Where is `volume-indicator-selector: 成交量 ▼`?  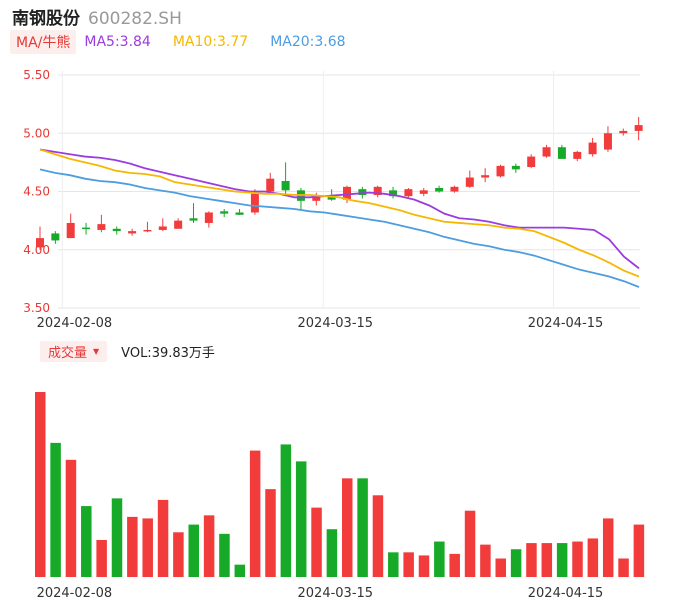
volume-indicator-selector: 成交量 ▼ is located at coordinates (74, 351).